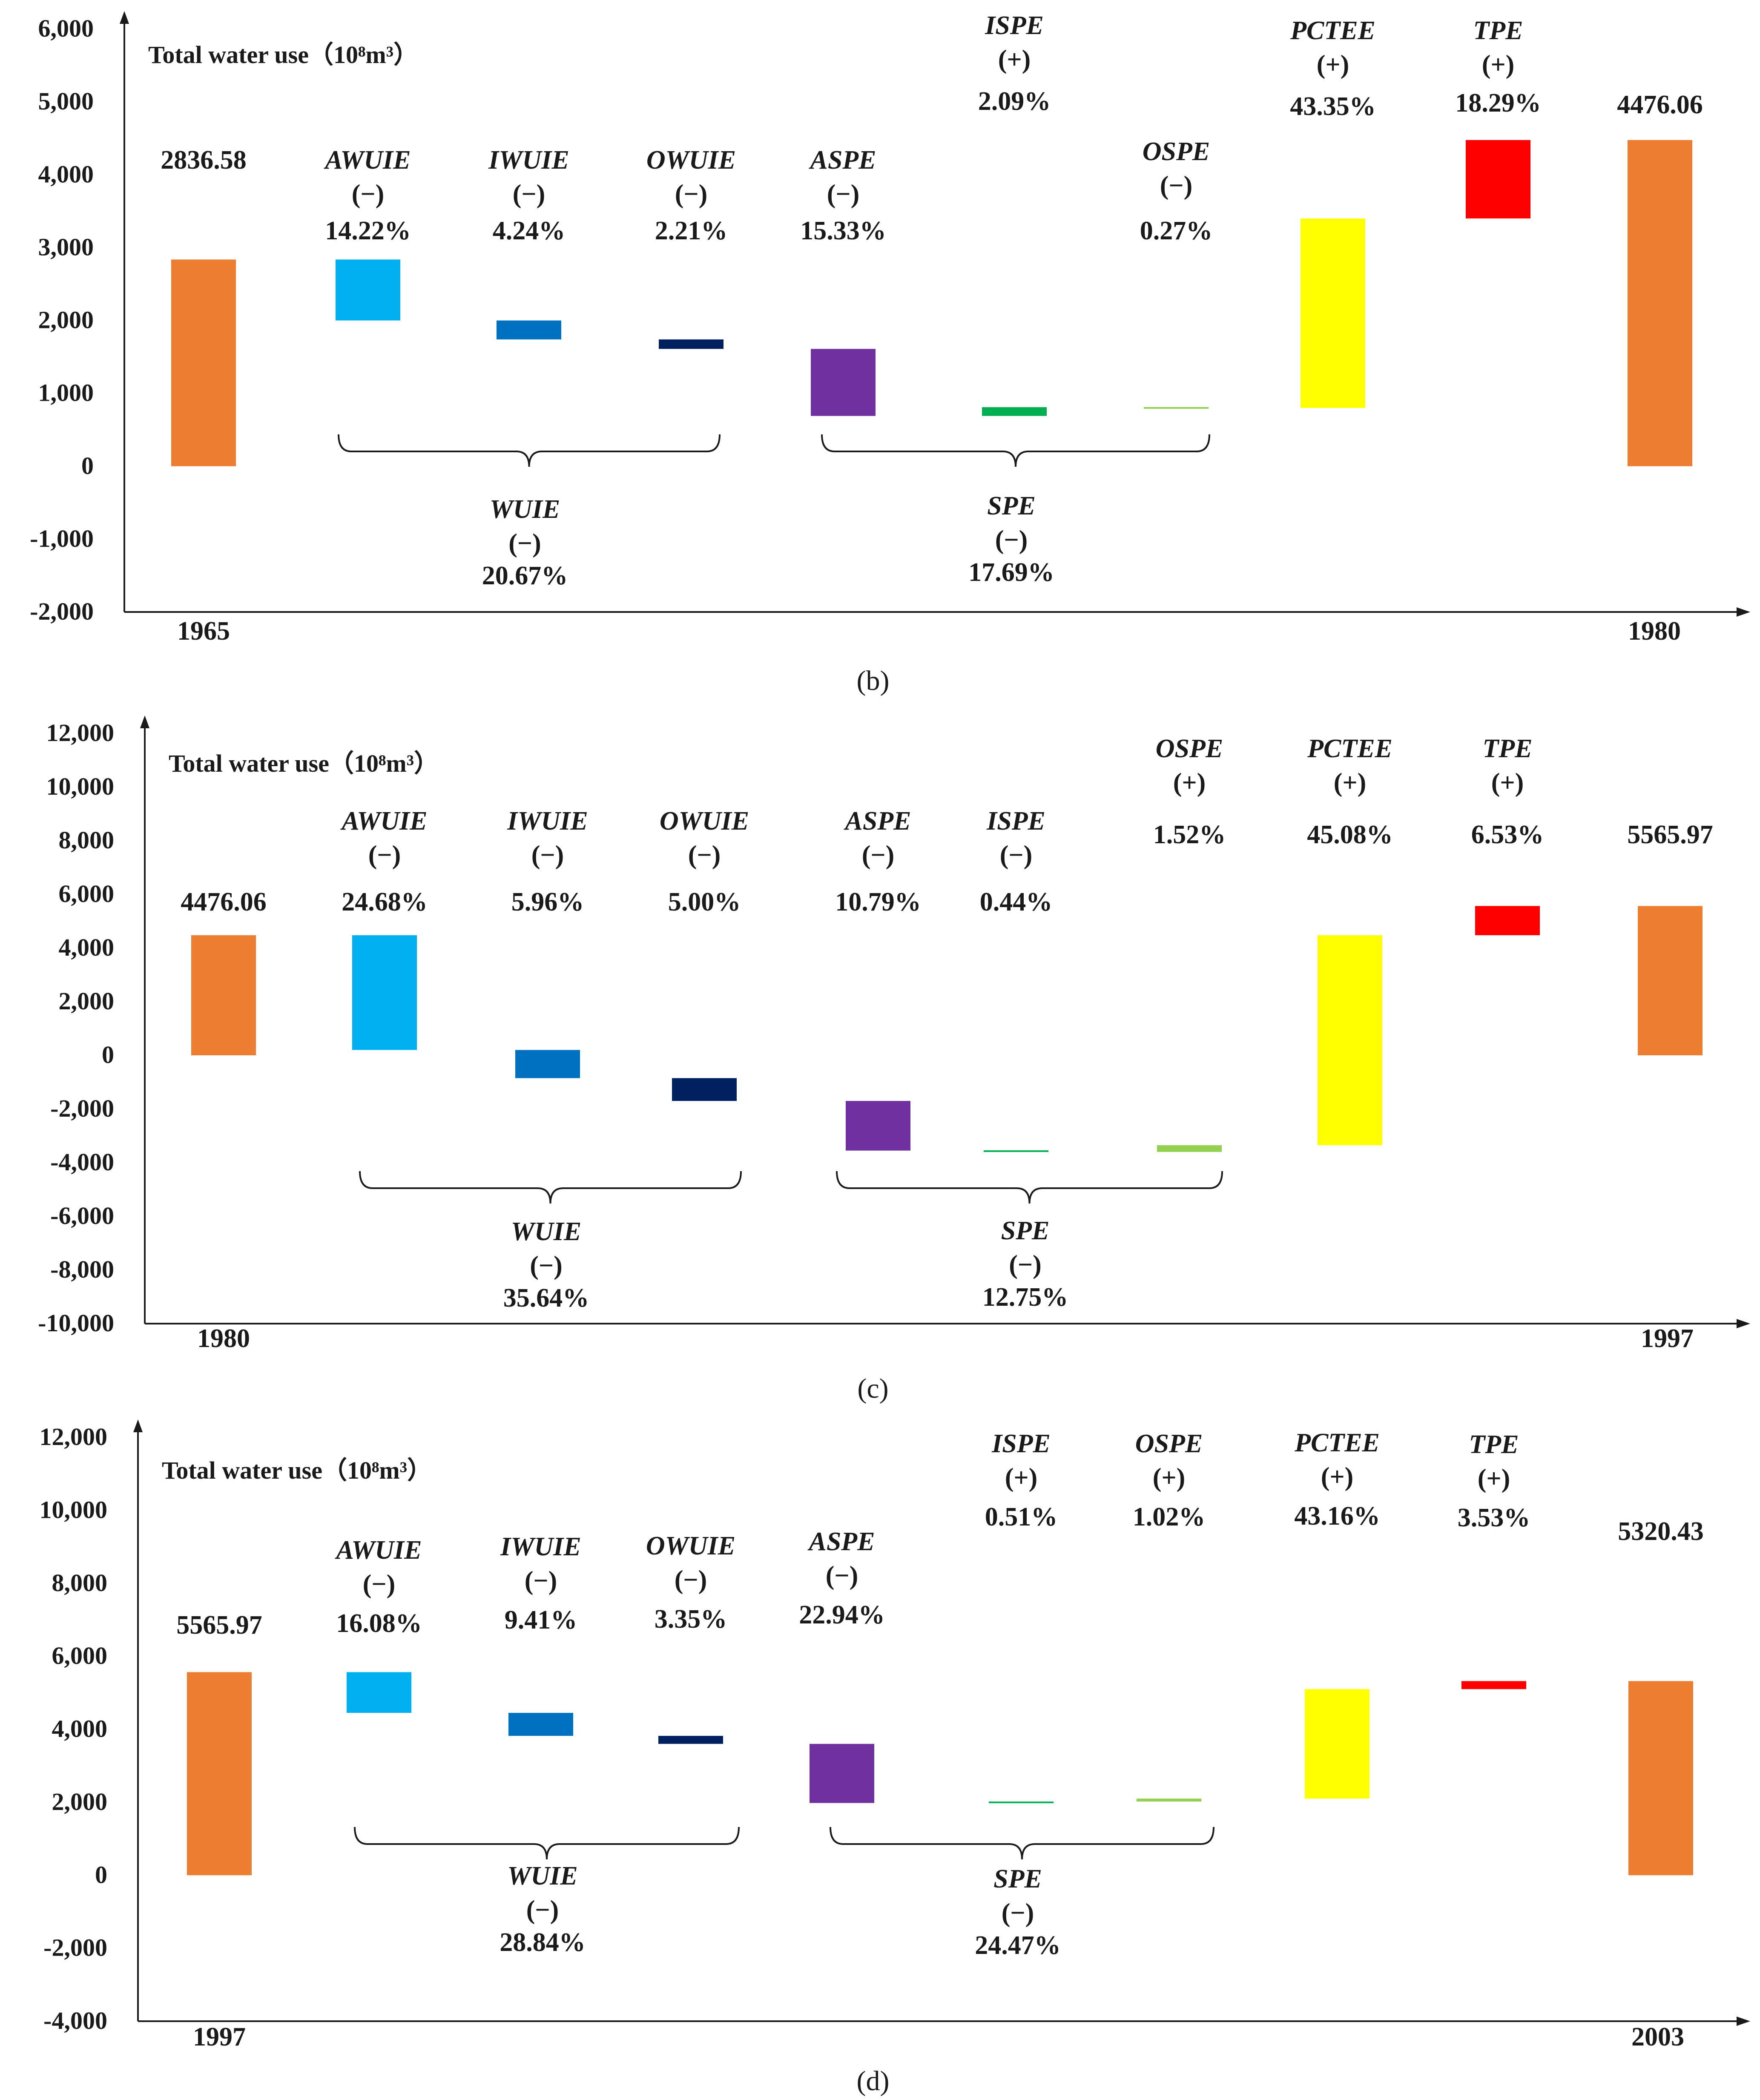 The height and width of the screenshot is (2100, 1760). I want to click on bar-name-label: PCTEE, so click(1337, 1442).